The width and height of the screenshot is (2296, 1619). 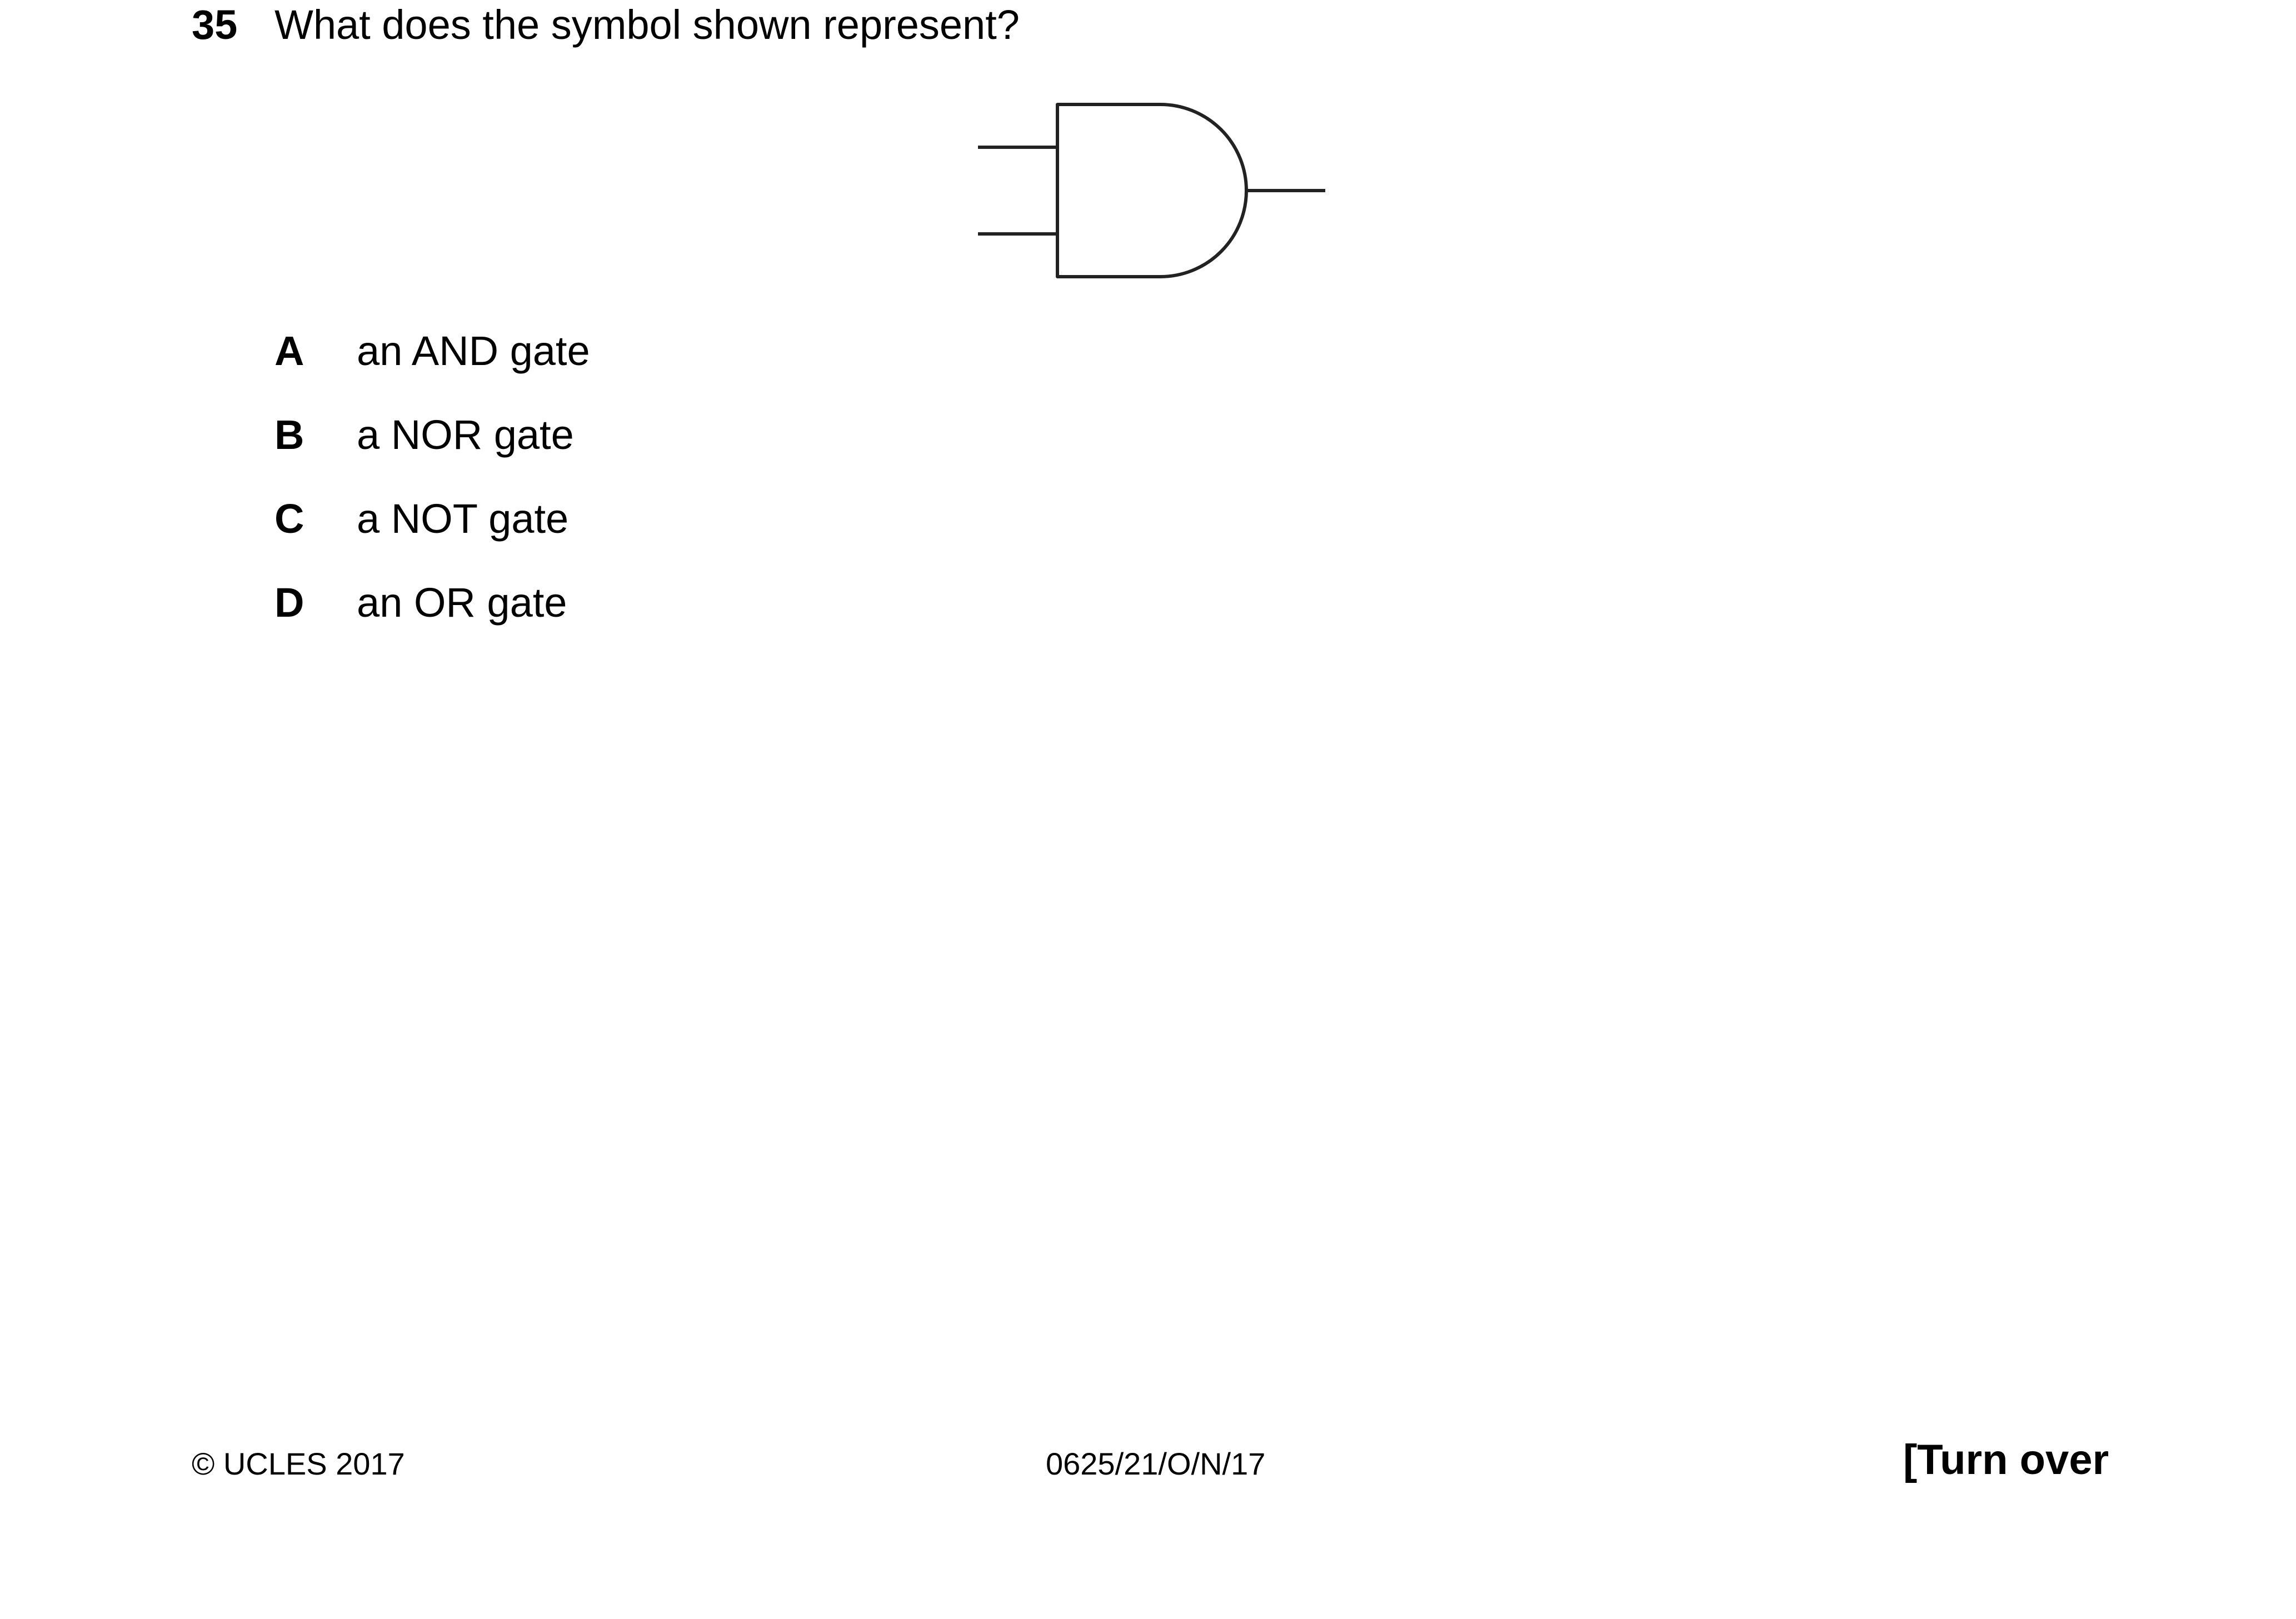 I want to click on footer-paper-code: 0625/21/O/N/17, so click(x=1156, y=1463).